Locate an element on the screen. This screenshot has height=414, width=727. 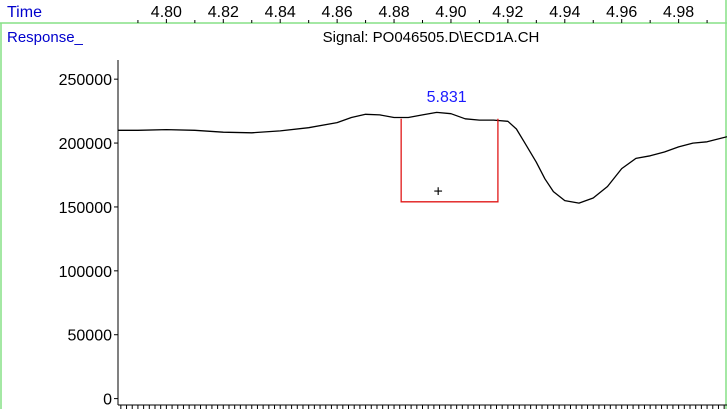
y-tick-label: 0 is located at coordinates (107, 400).